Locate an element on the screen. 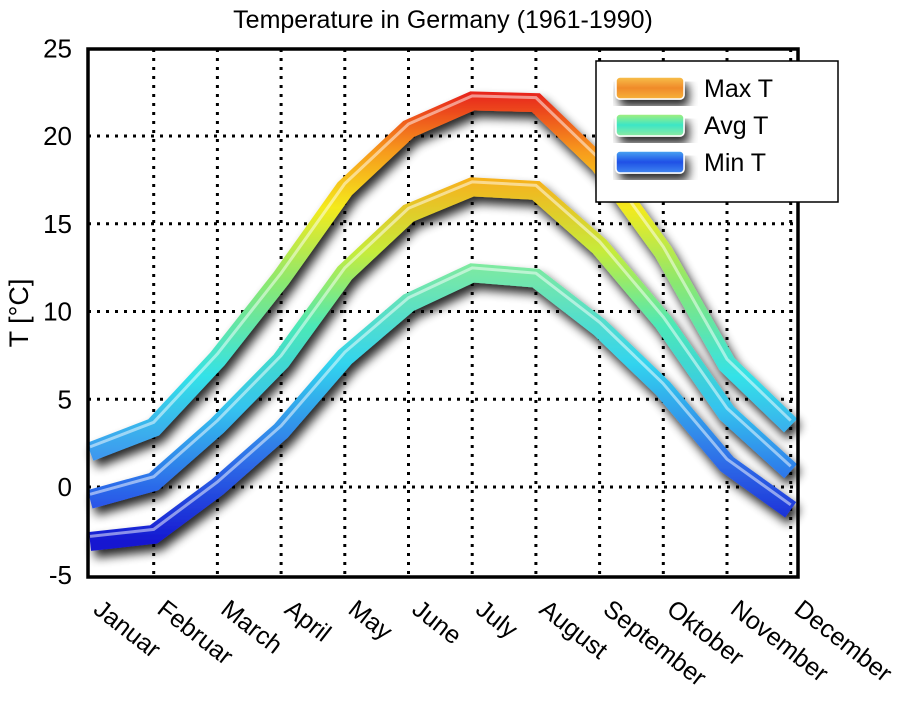 The width and height of the screenshot is (920, 707). legend-label: Avg T is located at coordinates (736, 126).